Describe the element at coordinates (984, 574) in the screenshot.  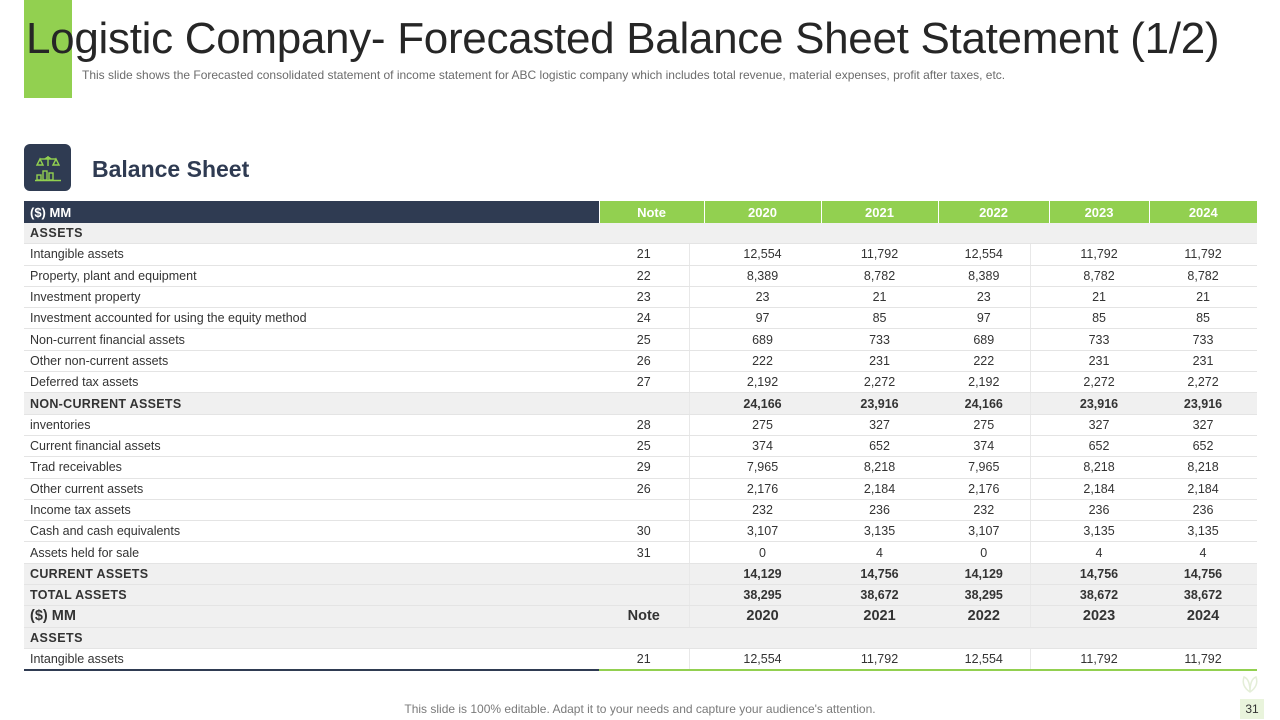
I see `value-cell-2022: 14,129` at that location.